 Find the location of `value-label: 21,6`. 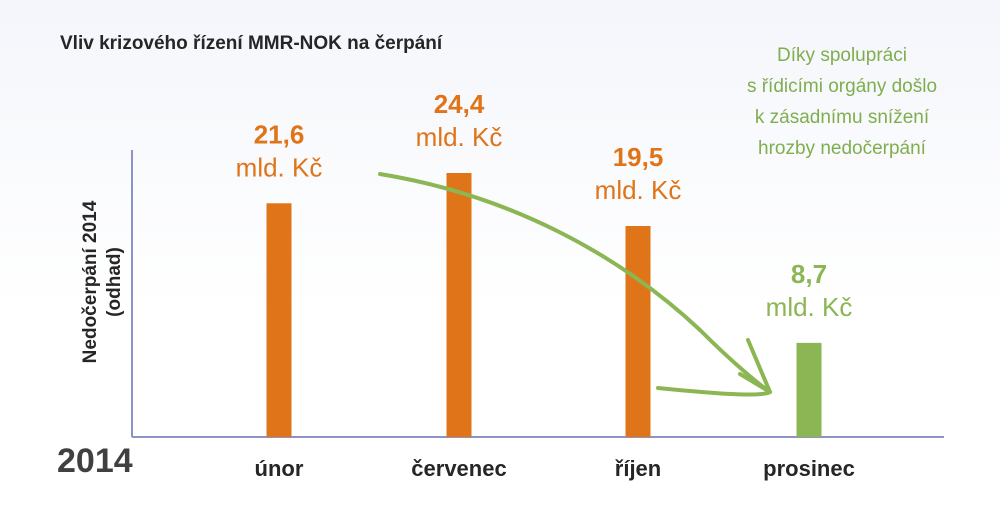

value-label: 21,6 is located at coordinates (279, 134).